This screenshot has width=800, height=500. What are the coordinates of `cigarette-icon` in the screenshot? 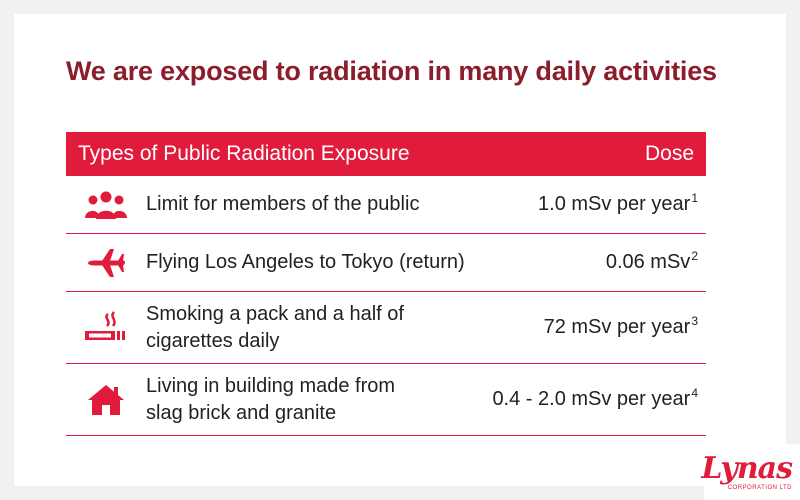 It's located at (106, 328).